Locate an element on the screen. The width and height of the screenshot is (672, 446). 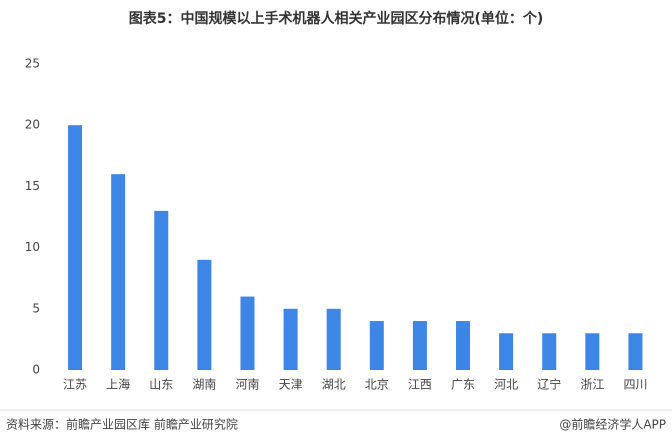
y-tick-label: 25 is located at coordinates (32, 64).